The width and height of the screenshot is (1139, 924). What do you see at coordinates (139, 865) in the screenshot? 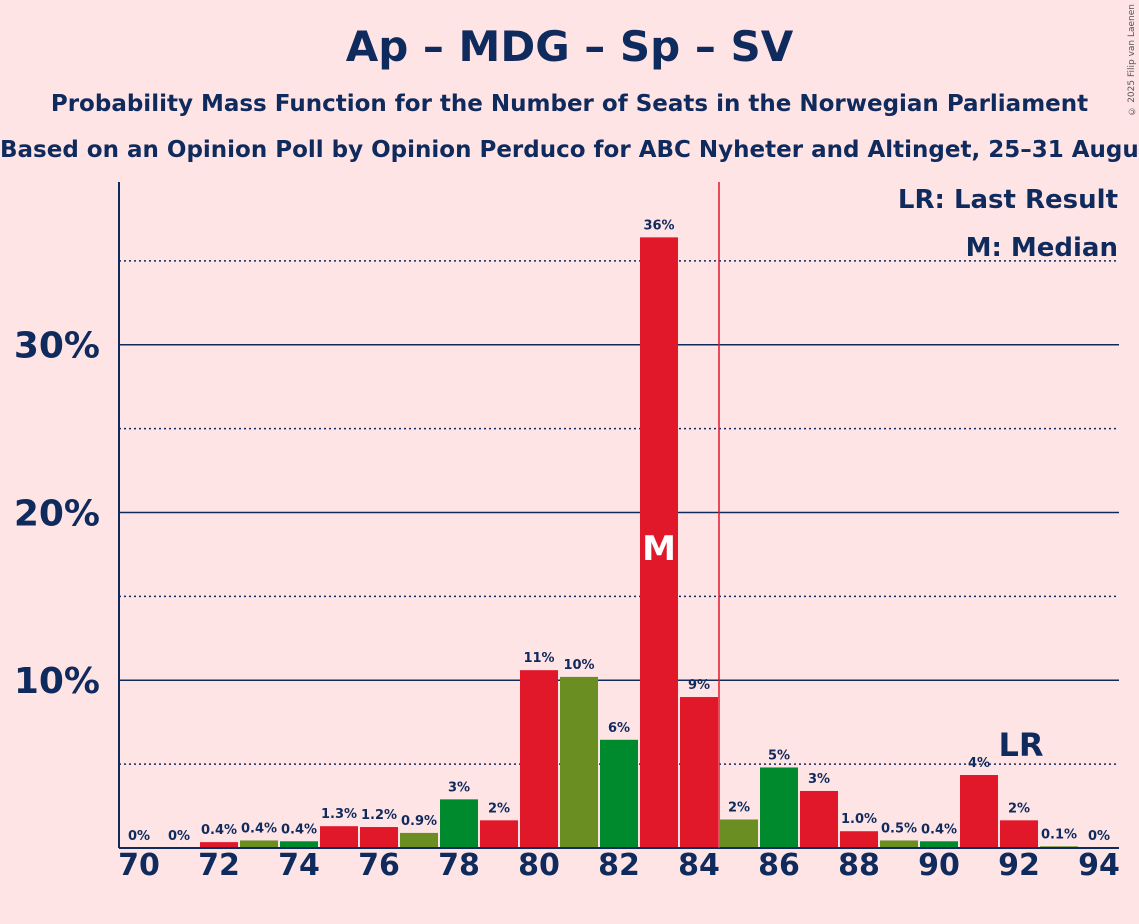
I see `x-tick-label: 70` at bounding box center [139, 865].